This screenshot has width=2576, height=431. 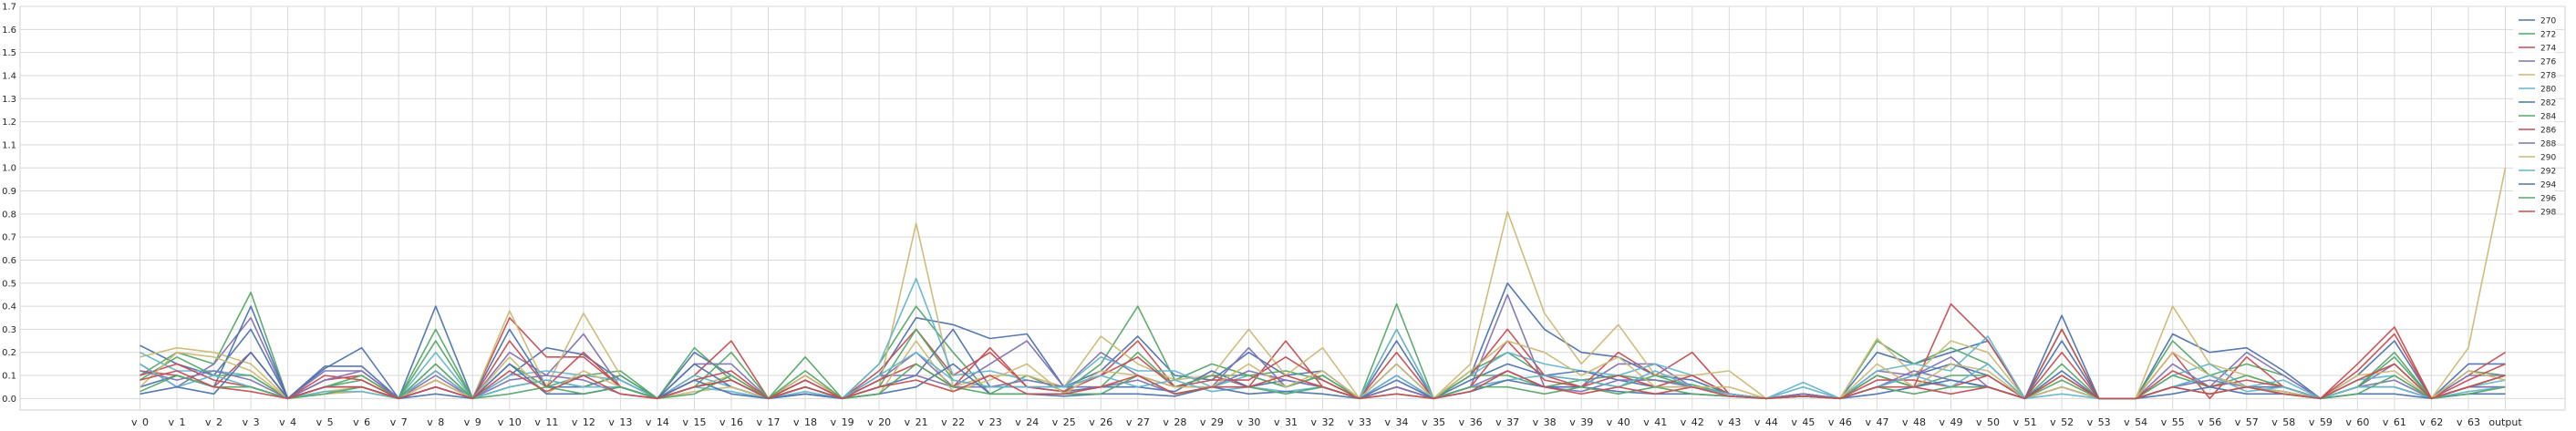 What do you see at coordinates (1951, 421) in the screenshot?
I see `x-tick-label: v_49` at bounding box center [1951, 421].